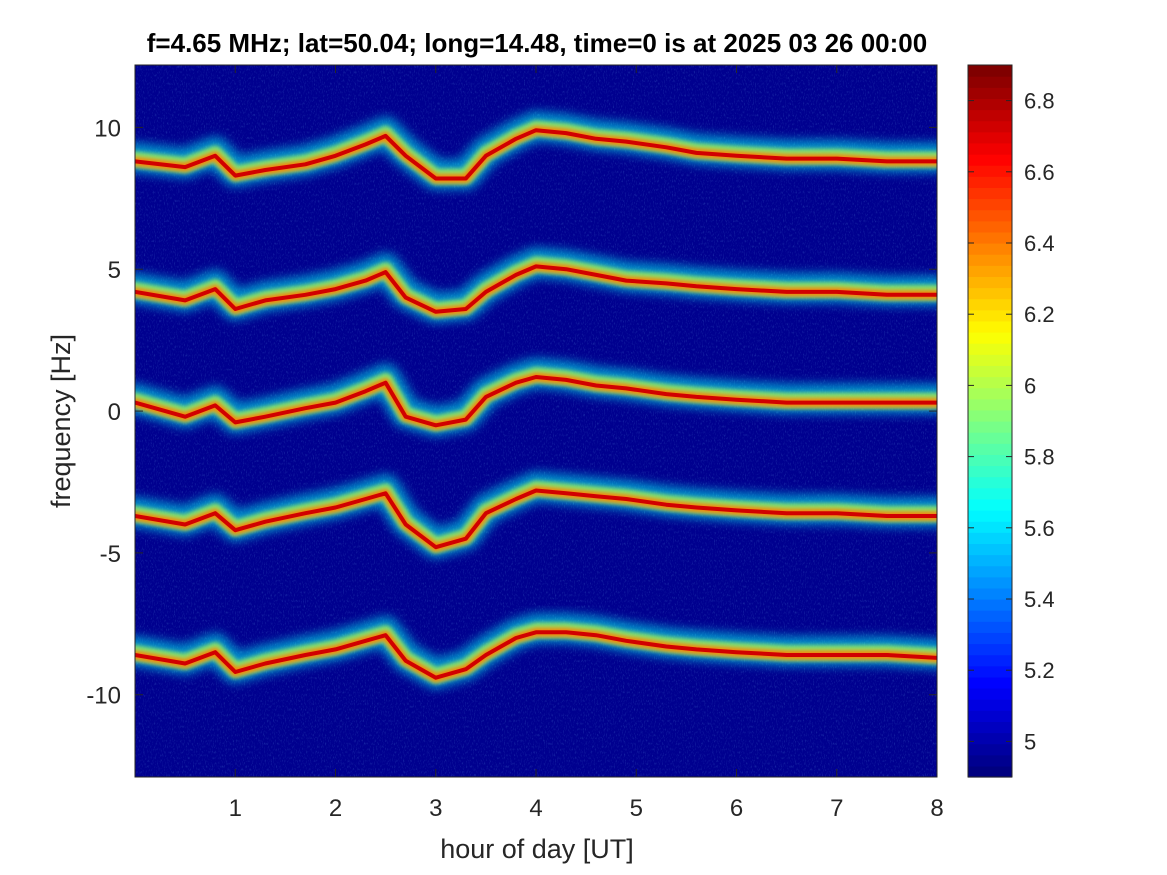 This screenshot has height=875, width=1167. What do you see at coordinates (636, 808) in the screenshot?
I see `x-tick-label: 5` at bounding box center [636, 808].